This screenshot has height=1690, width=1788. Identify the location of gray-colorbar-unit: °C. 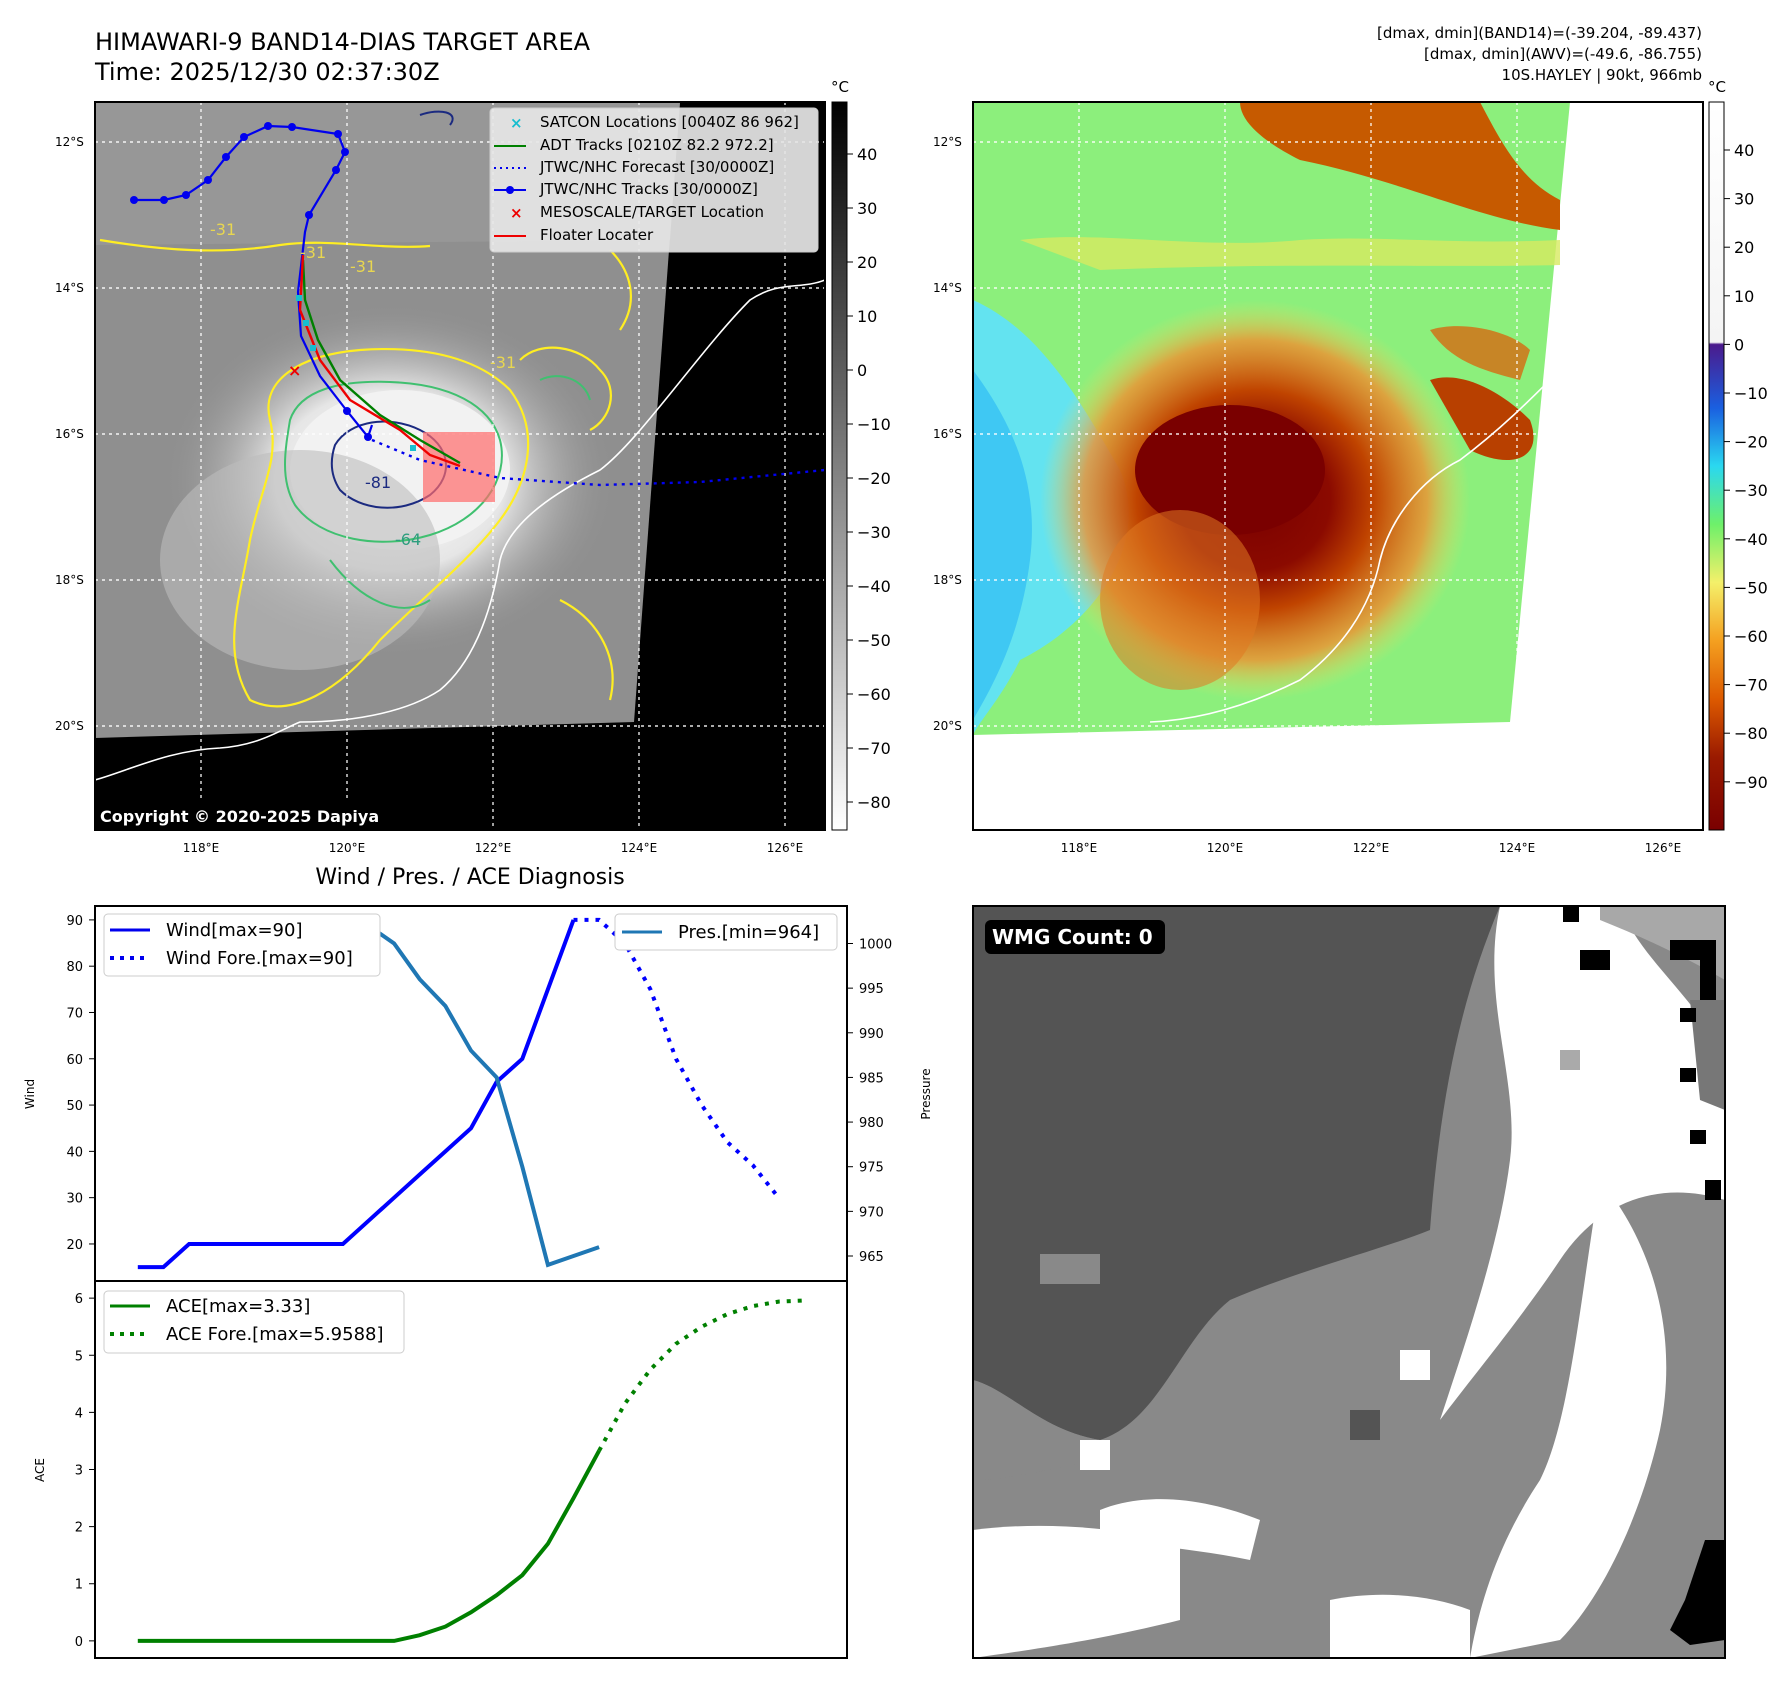
(840, 87).